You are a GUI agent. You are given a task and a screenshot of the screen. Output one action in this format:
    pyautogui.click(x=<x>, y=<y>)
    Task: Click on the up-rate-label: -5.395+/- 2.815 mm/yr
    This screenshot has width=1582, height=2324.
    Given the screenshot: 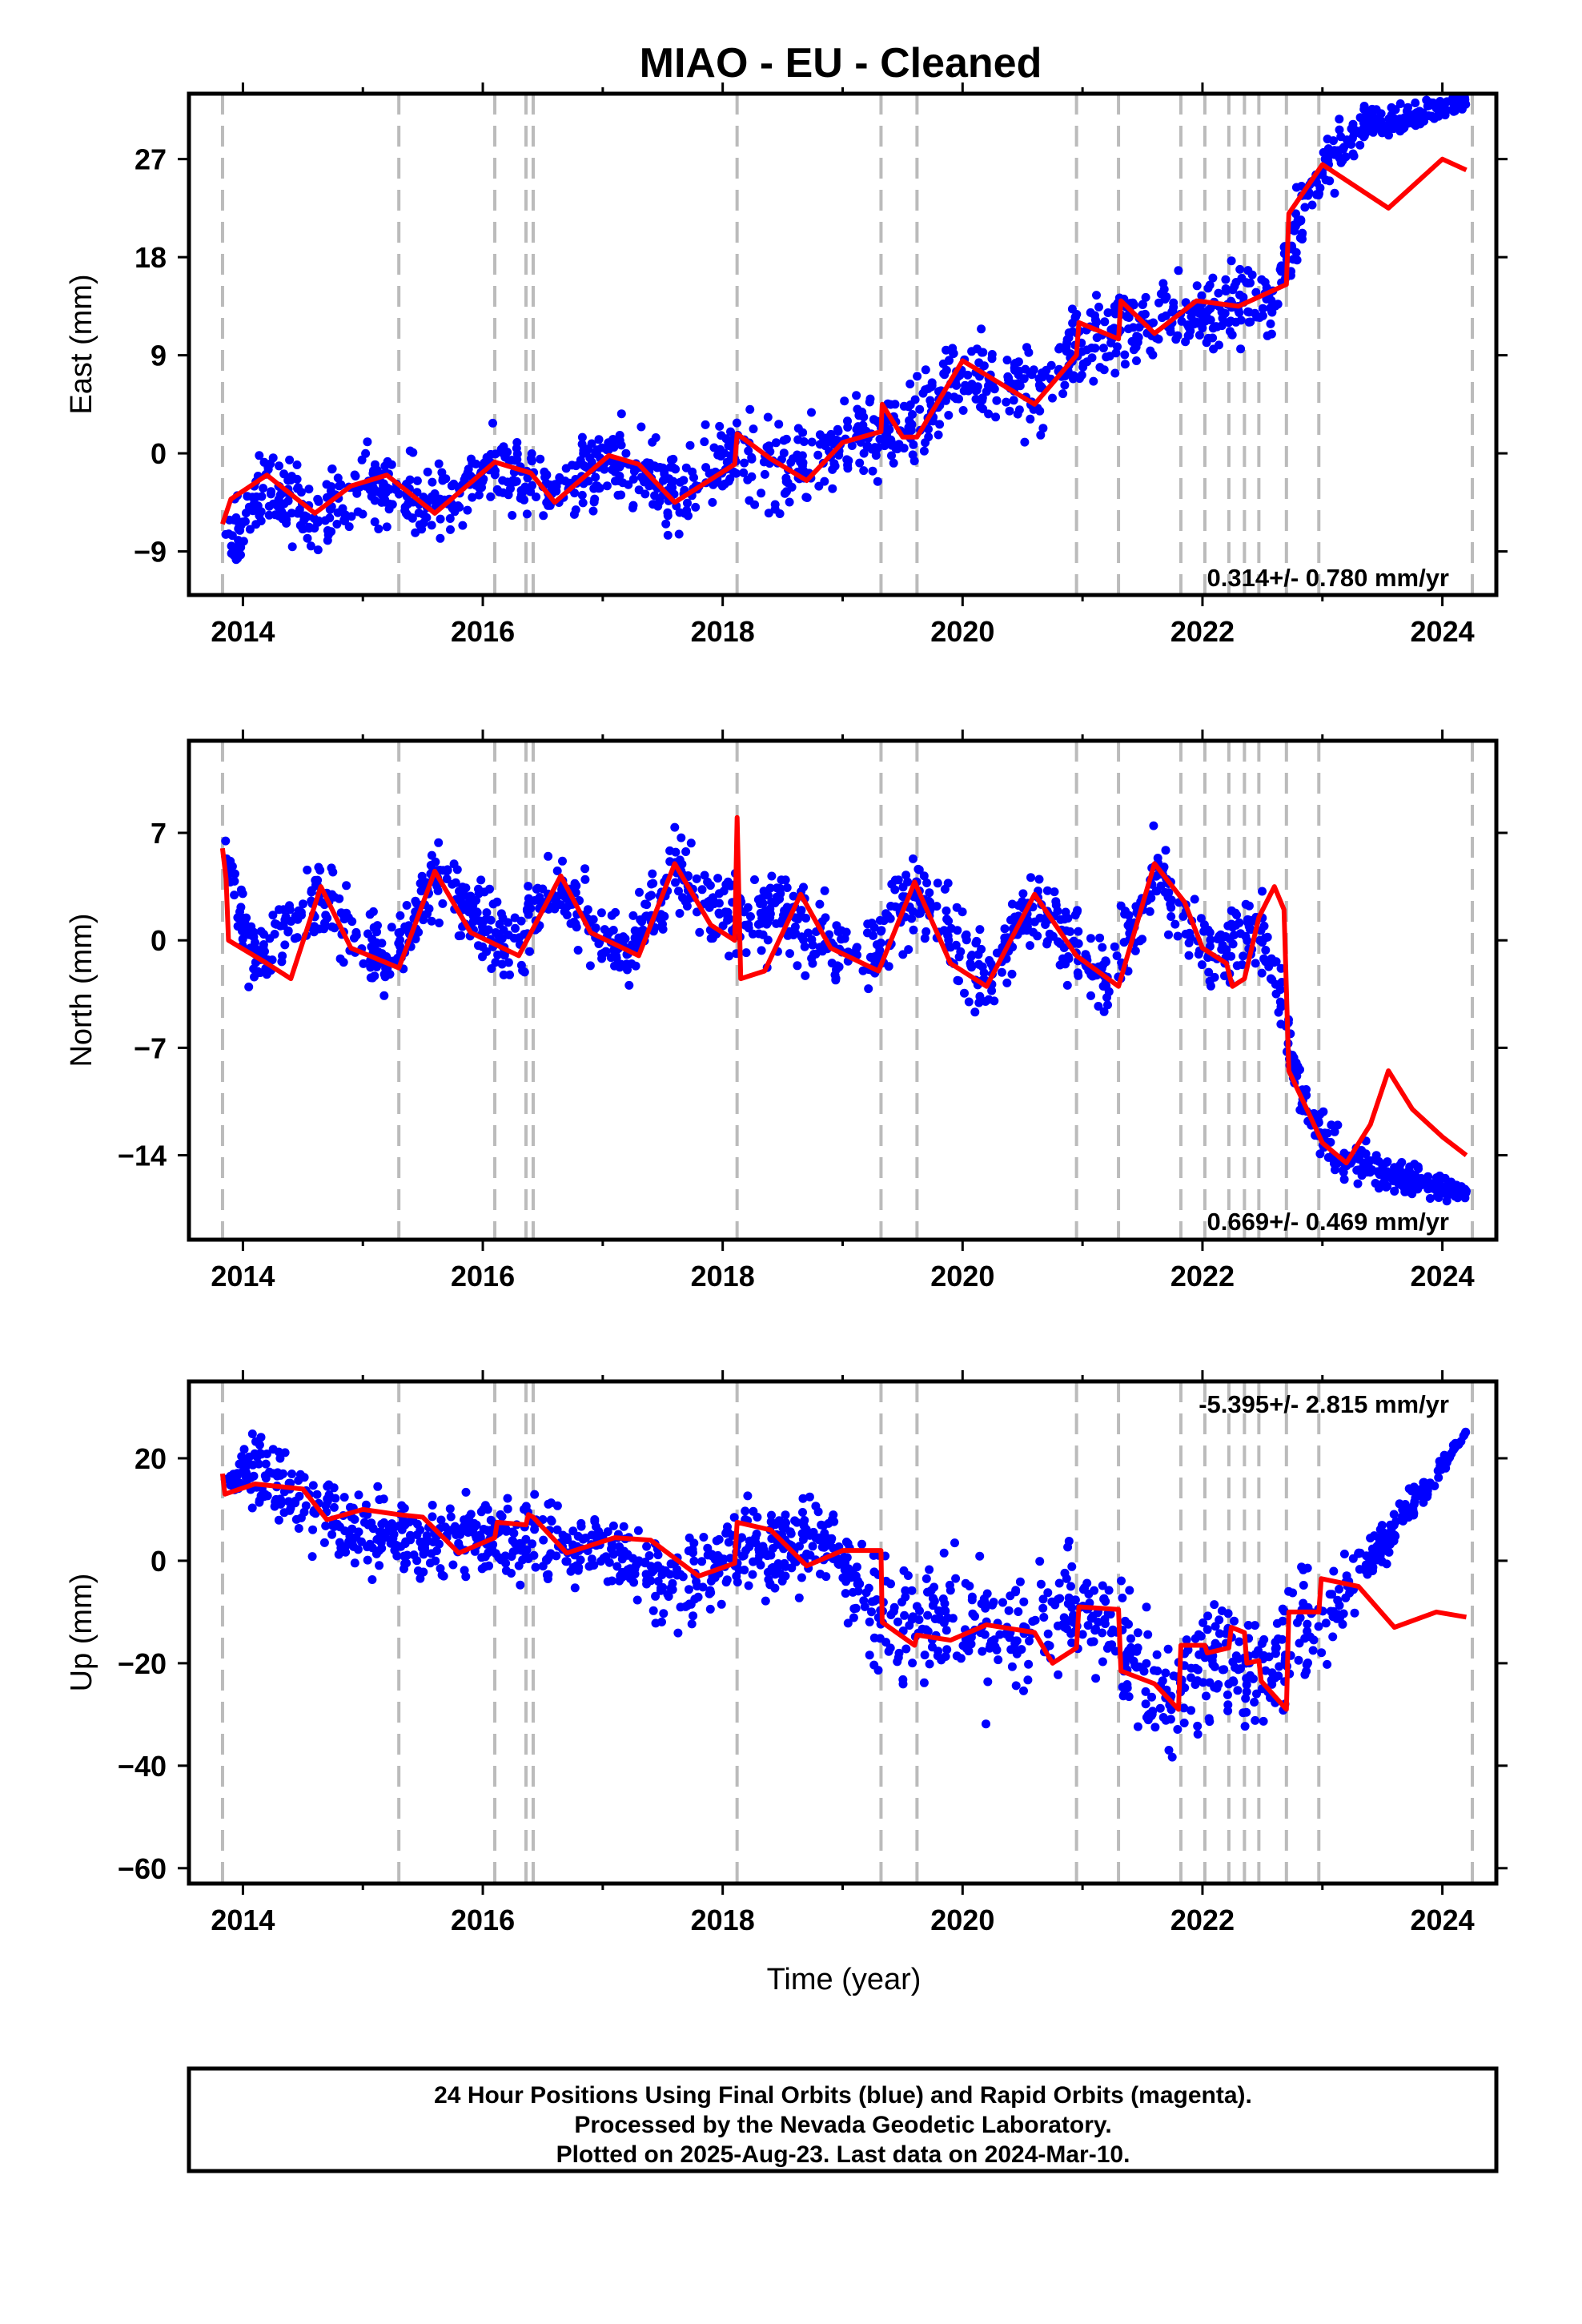 What is the action you would take?
    pyautogui.click(x=1324, y=1404)
    